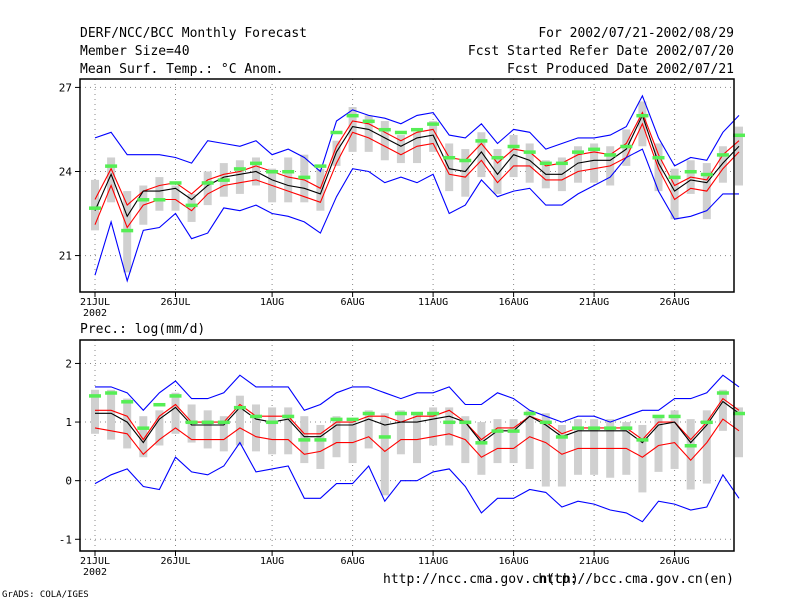 This screenshot has width=800, height=600. What do you see at coordinates (601, 51) in the screenshot?
I see `header-refer-date: Fcst Started Refer Date 2002/07/20` at bounding box center [601, 51].